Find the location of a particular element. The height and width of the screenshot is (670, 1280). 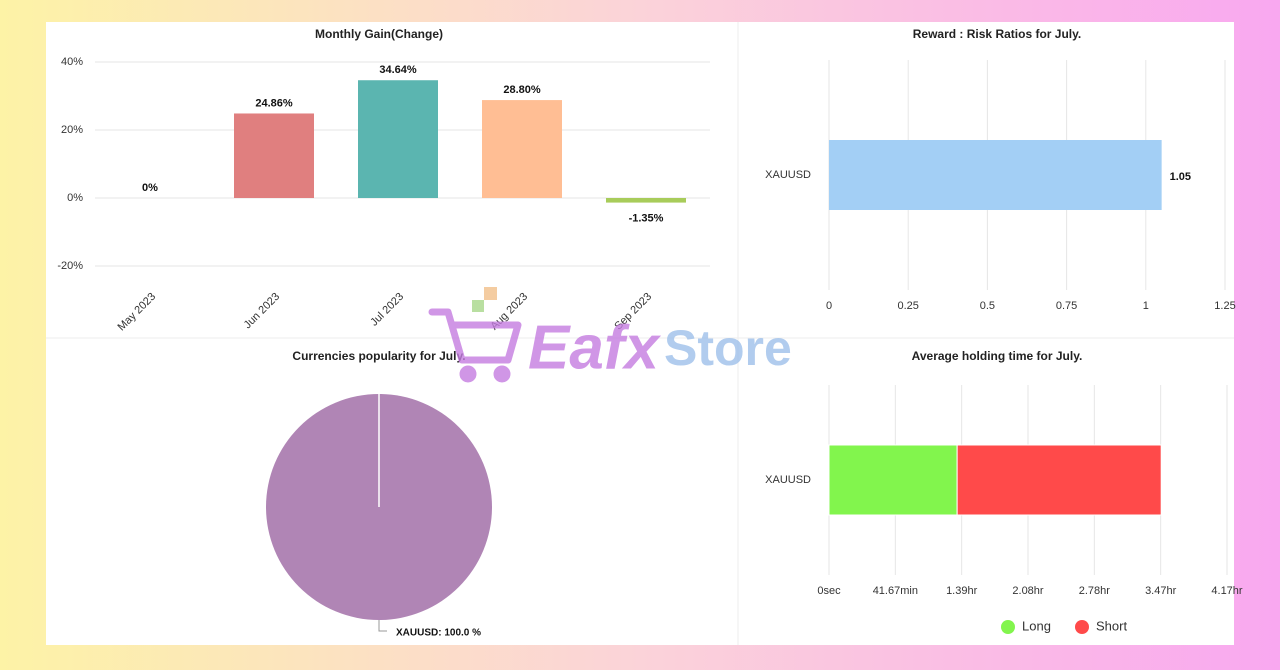

y-tick-label: 0% is located at coordinates (75, 198).